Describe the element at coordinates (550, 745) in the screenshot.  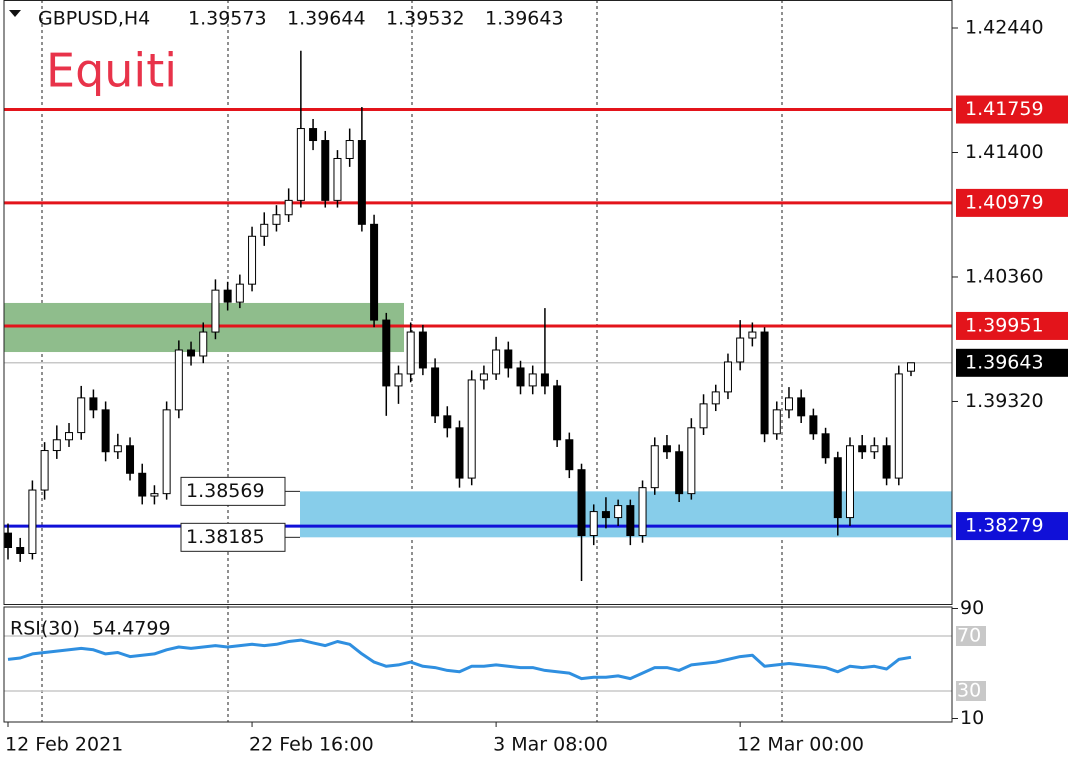
I see `x-tick-label: 3 Mar 08:00` at that location.